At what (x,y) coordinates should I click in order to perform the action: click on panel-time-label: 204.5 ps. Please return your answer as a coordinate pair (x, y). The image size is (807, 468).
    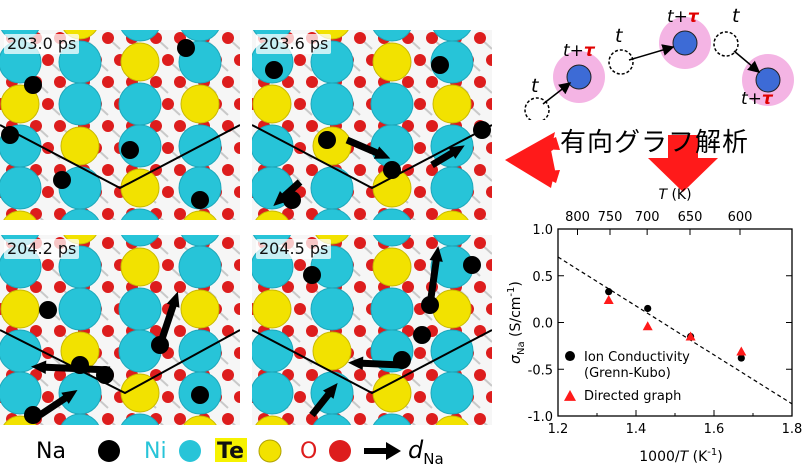
    Looking at the image, I should click on (294, 249).